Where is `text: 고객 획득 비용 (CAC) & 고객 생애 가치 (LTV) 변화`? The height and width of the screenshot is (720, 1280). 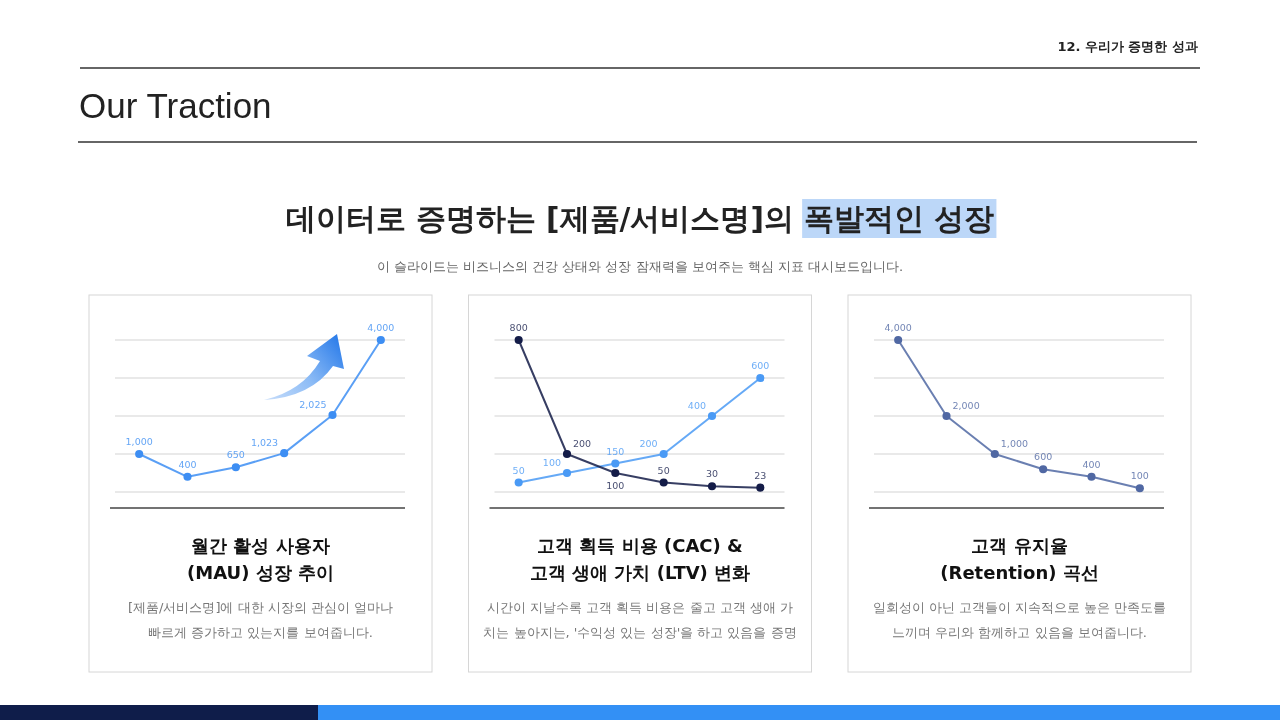
text: 고객 획득 비용 (CAC) & 고객 생애 가치 (LTV) 변화 is located at coordinates (640, 559).